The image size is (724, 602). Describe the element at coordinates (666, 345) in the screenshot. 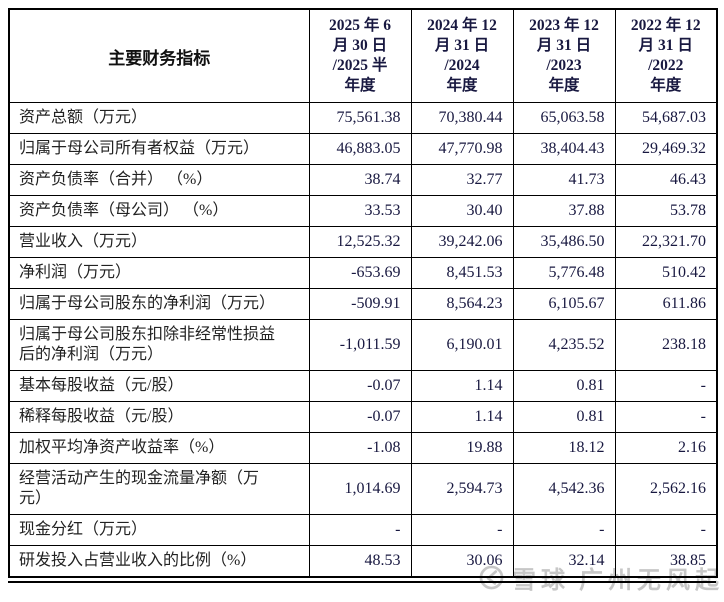

I see `row-value: 238.18` at that location.